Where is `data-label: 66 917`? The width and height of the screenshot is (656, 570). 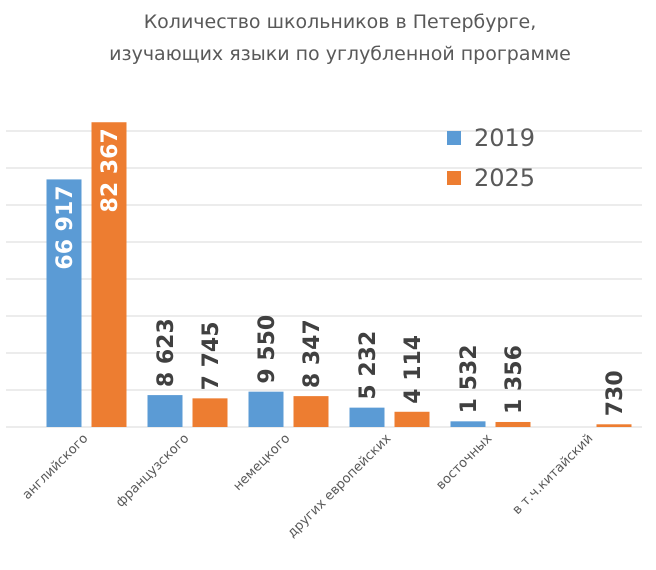
data-label: 66 917 is located at coordinates (65, 227).